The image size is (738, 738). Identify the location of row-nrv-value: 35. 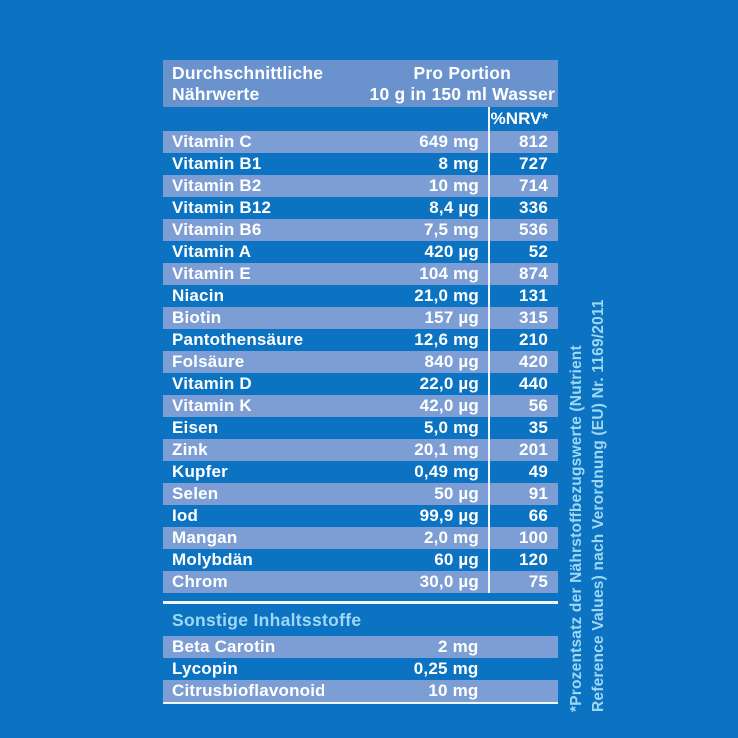
(523, 428).